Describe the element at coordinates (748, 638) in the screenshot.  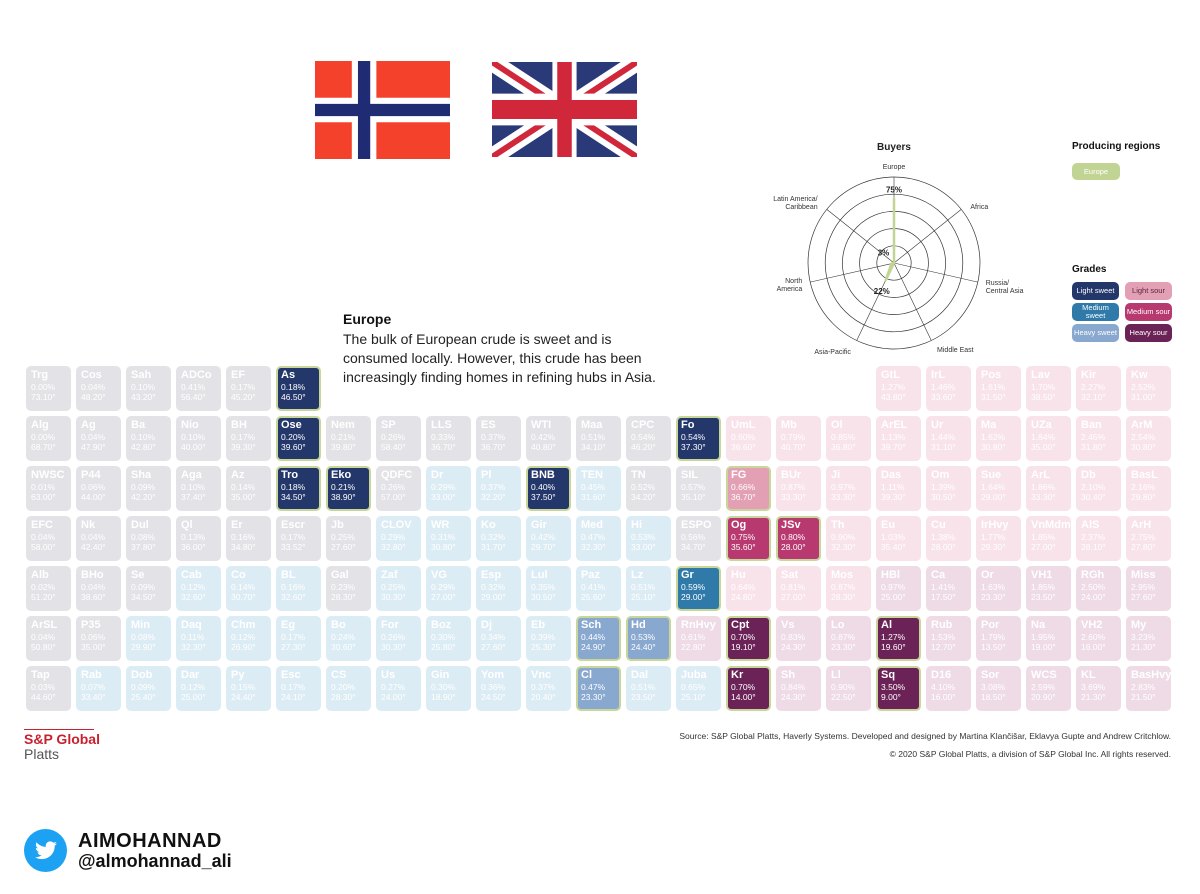
I see `grade-cell: Cpt 0.70% 19.10°` at that location.